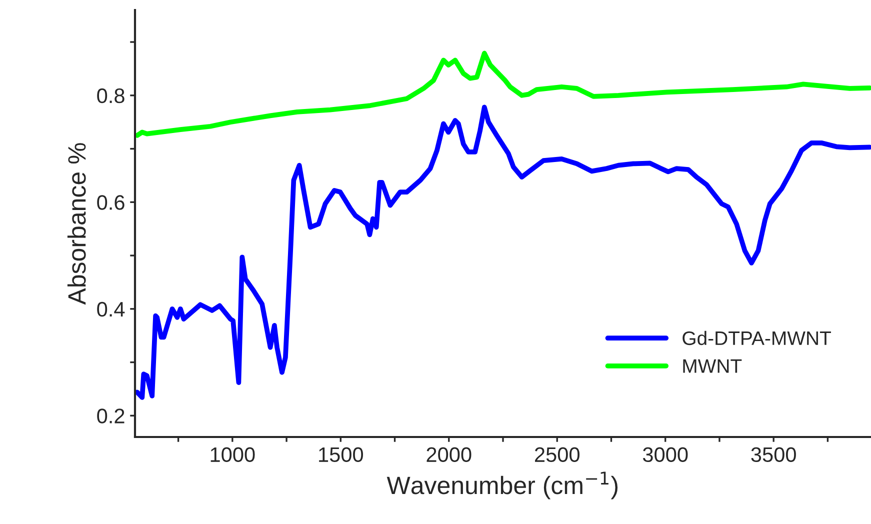 The height and width of the screenshot is (524, 871). I want to click on x-tick-label: 3500, so click(773, 454).